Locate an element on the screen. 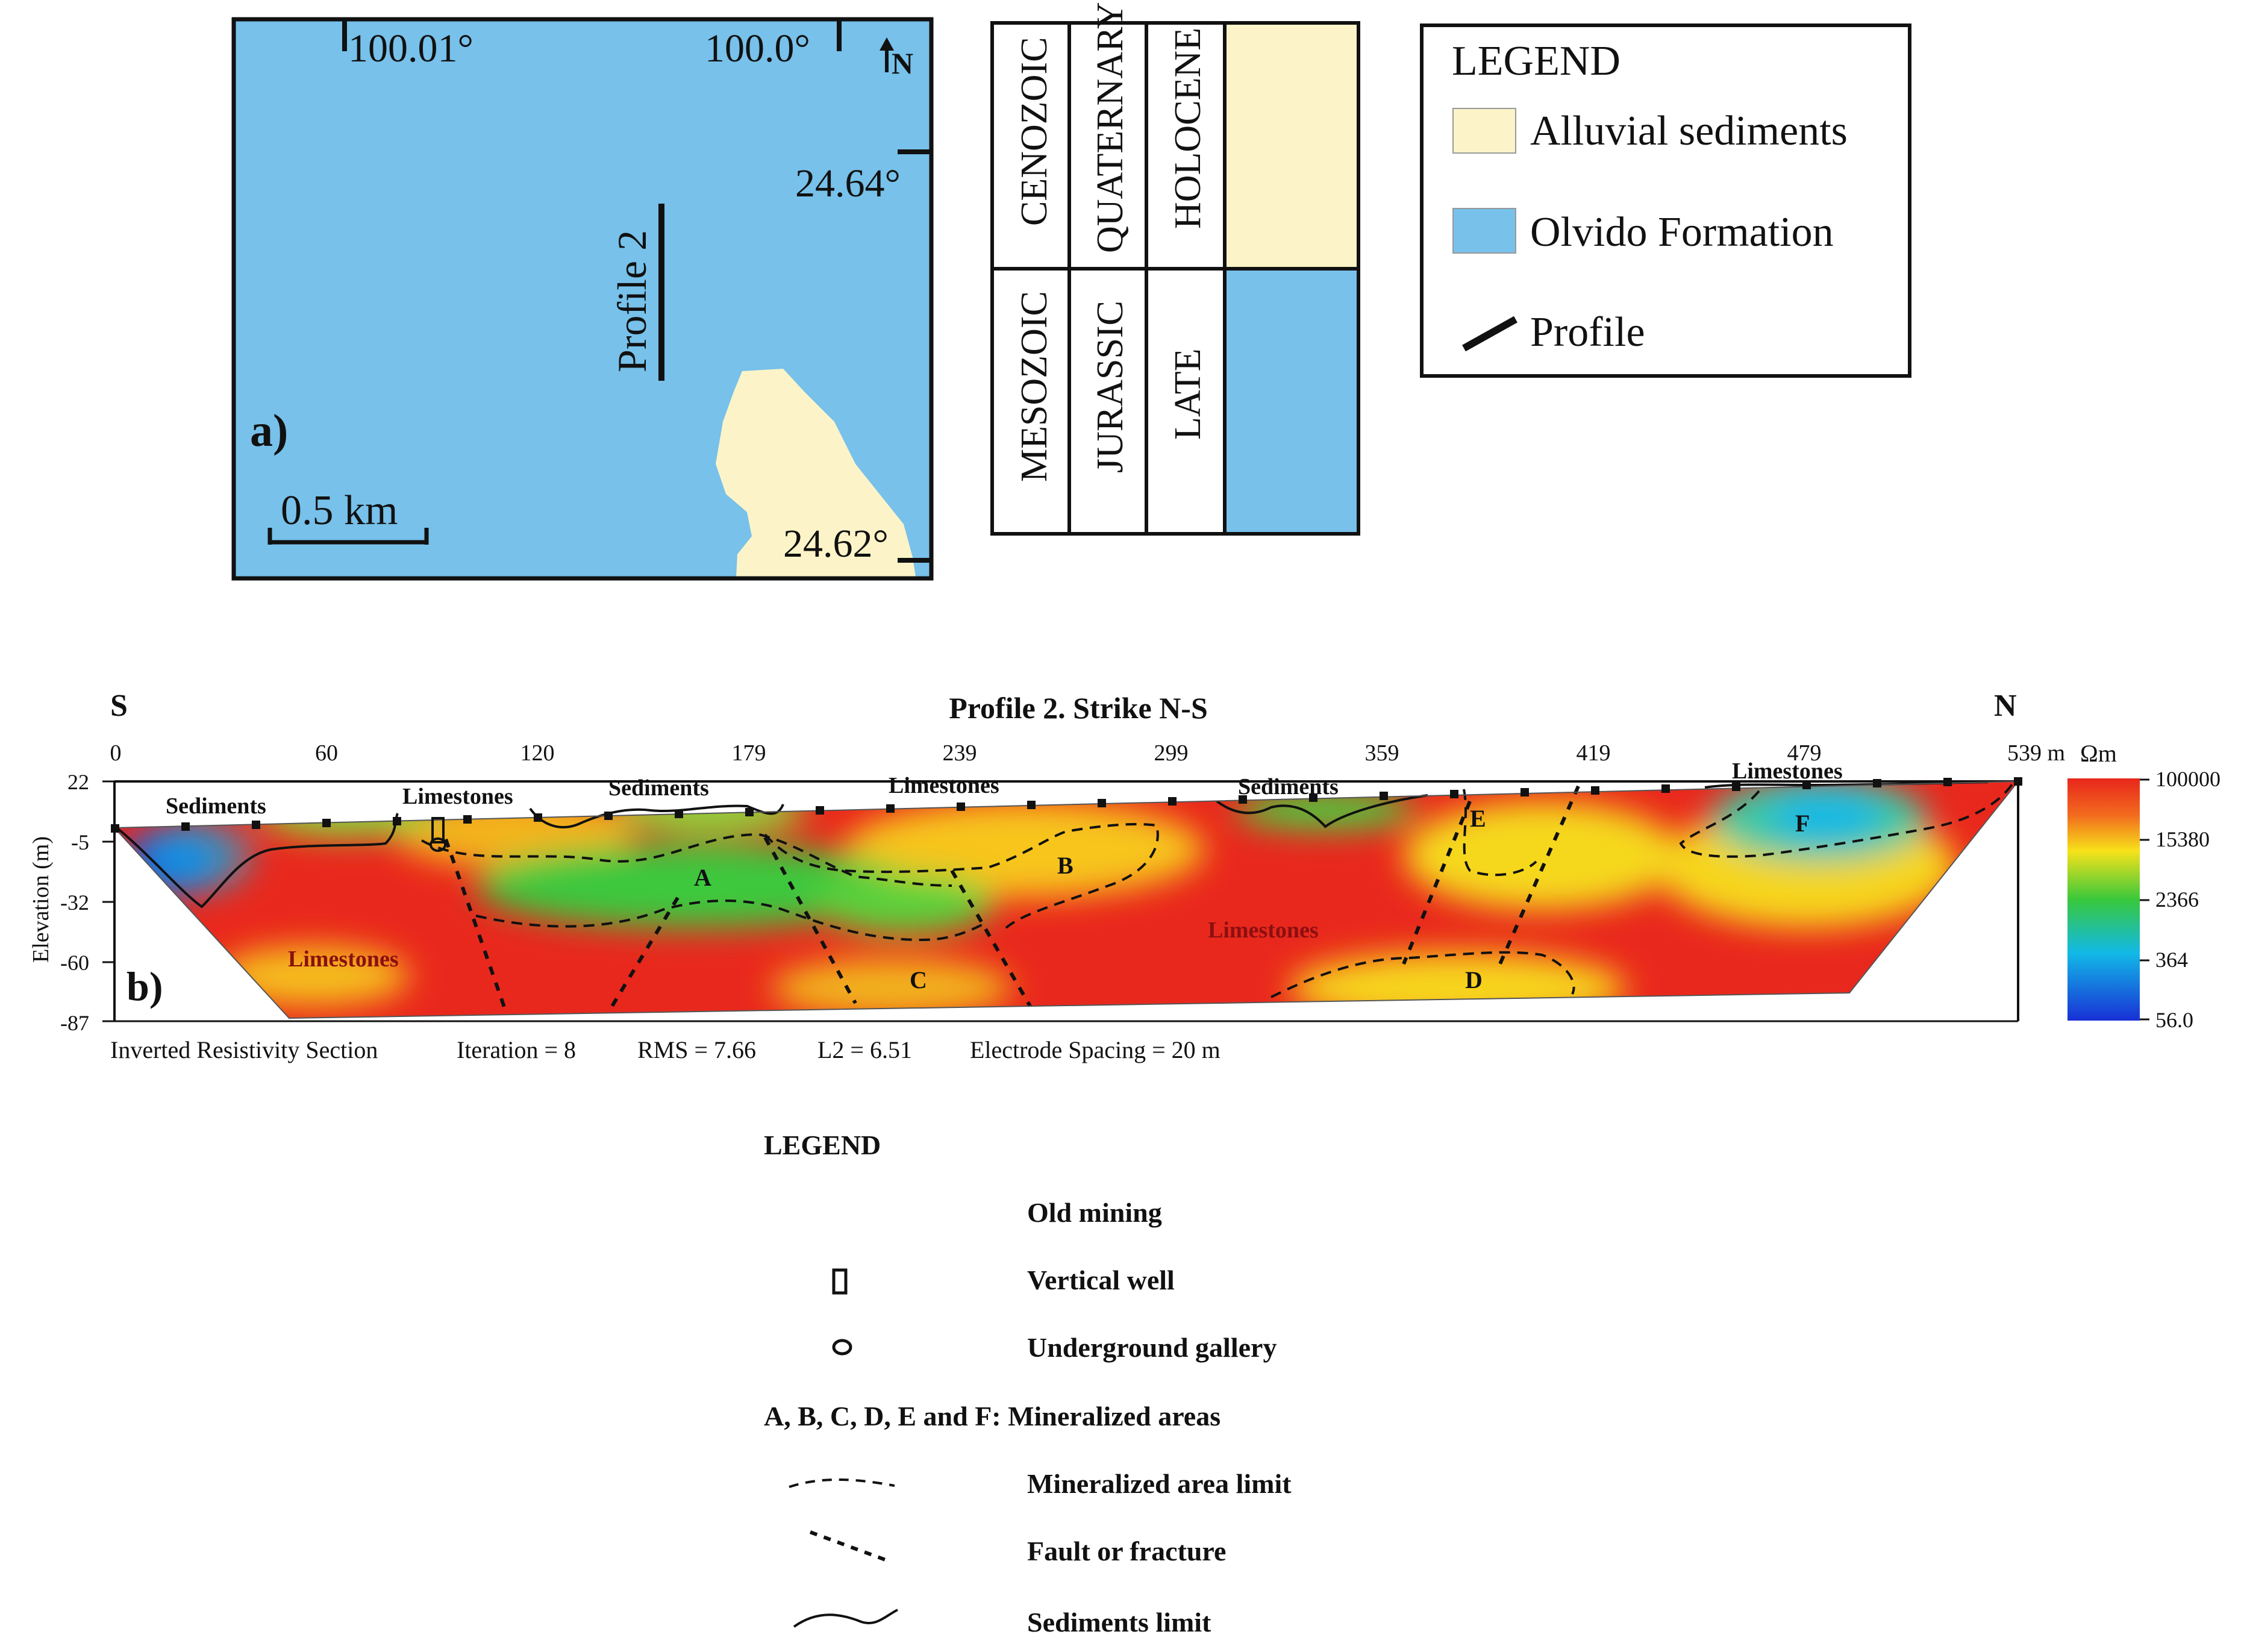  y-axis-ticks: 22 -5 -32 -60 -87 is located at coordinates (87, 902).